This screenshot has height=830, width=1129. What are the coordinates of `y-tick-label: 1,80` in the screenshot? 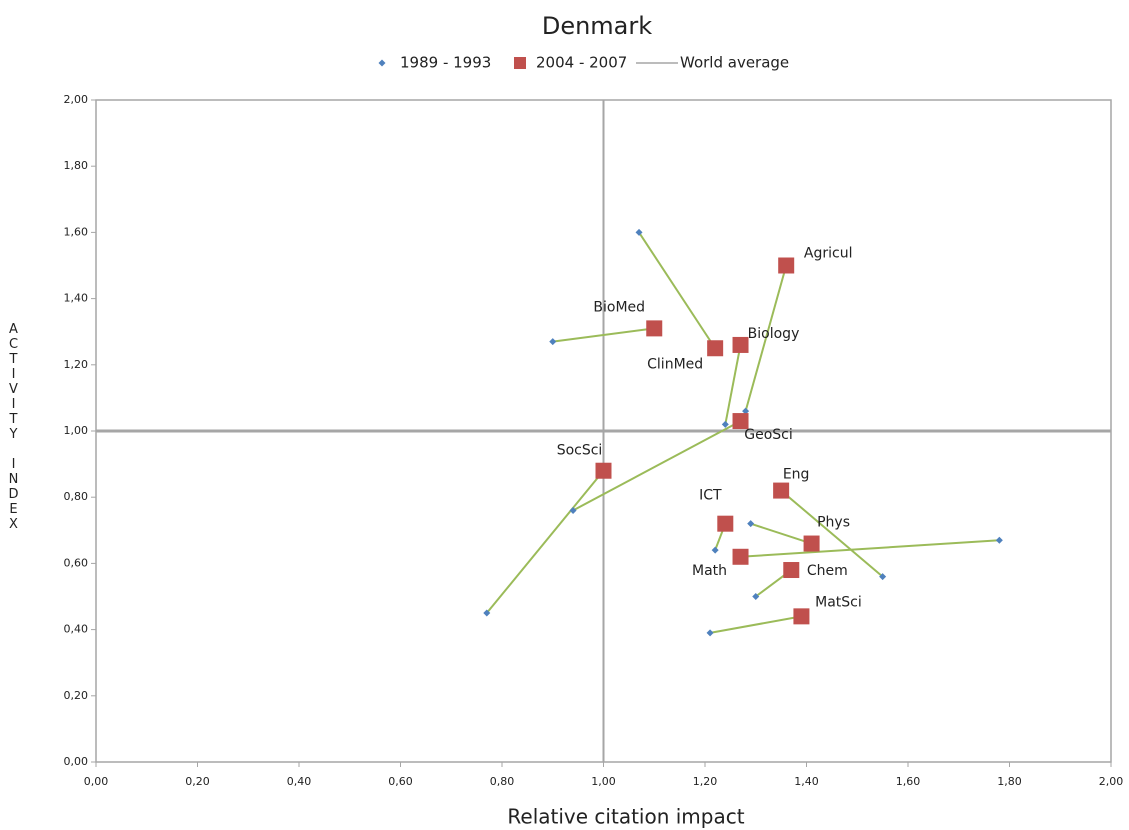 It's located at (76, 165).